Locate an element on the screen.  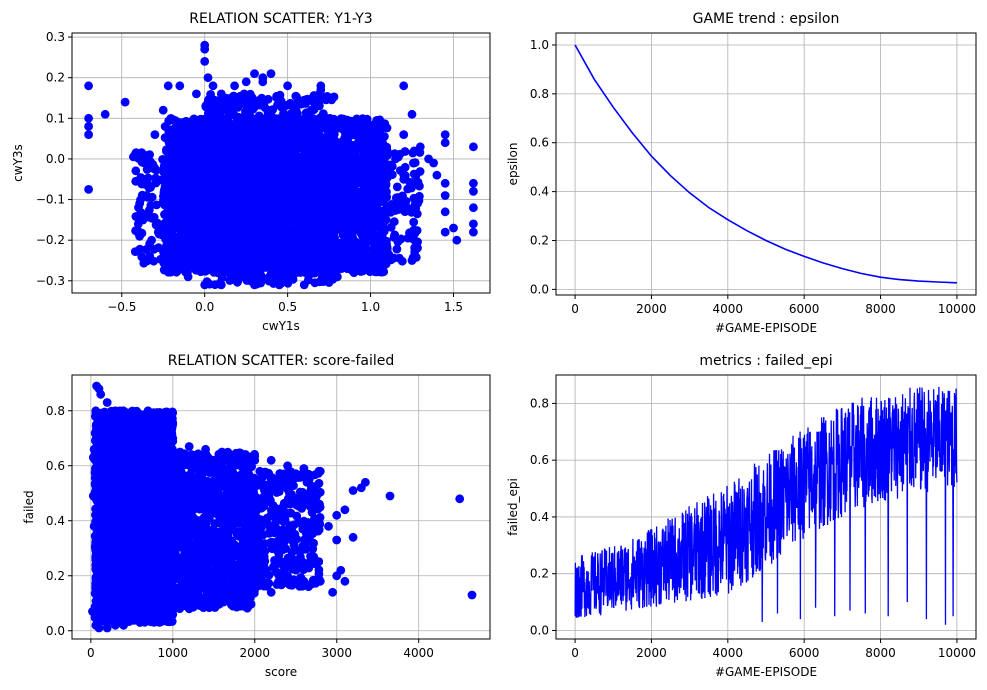
y-tick-label: 0.1 is located at coordinates (55, 118).